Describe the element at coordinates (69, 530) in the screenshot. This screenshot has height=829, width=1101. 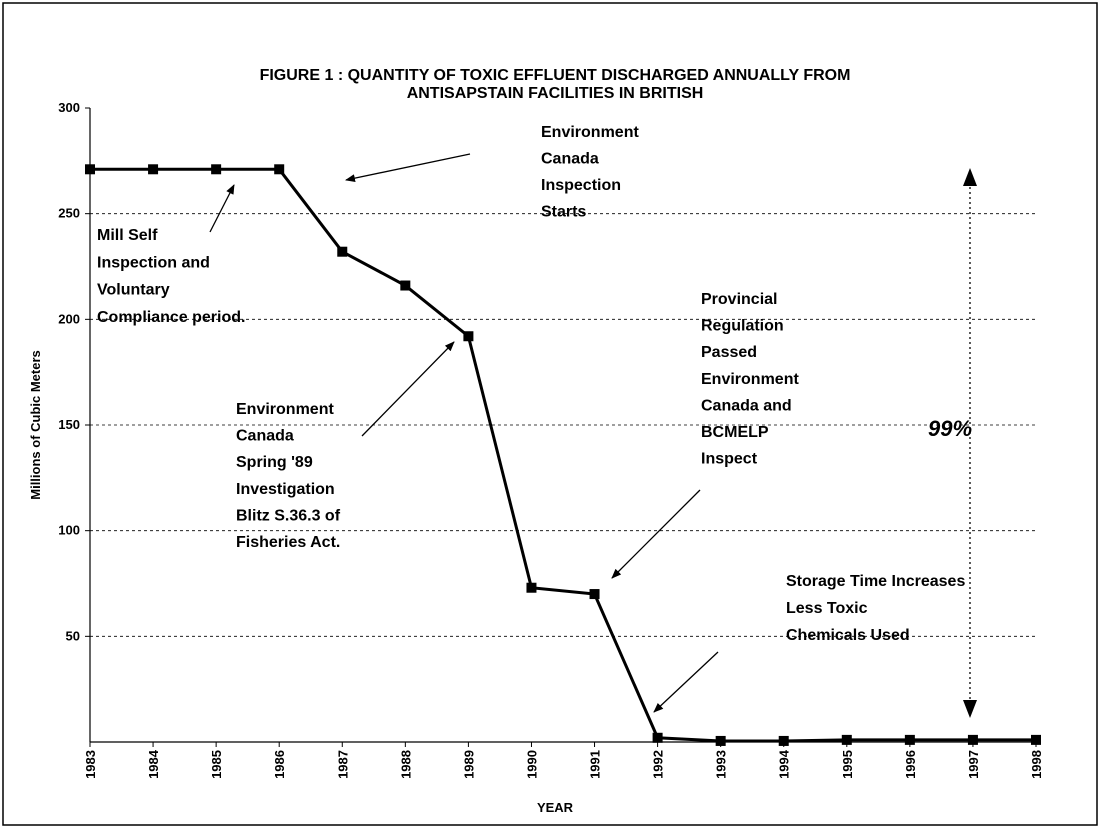
I see `y-tick-label: 100` at that location.